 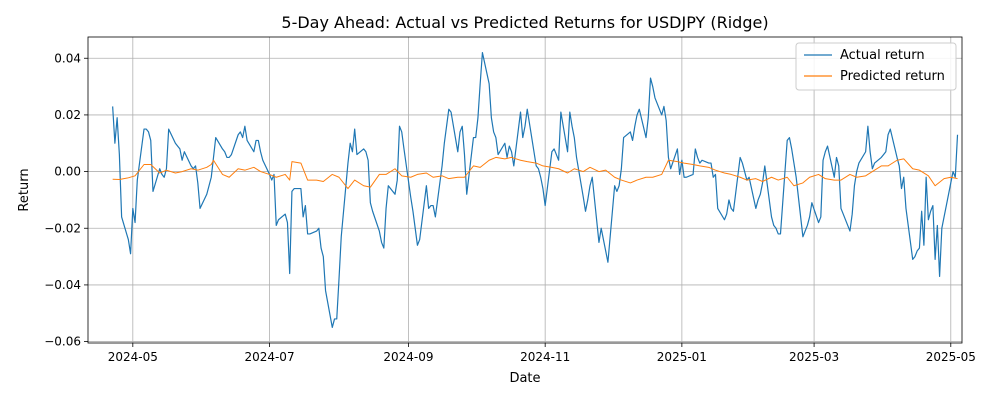 I want to click on series-line-predicted, so click(x=535, y=173).